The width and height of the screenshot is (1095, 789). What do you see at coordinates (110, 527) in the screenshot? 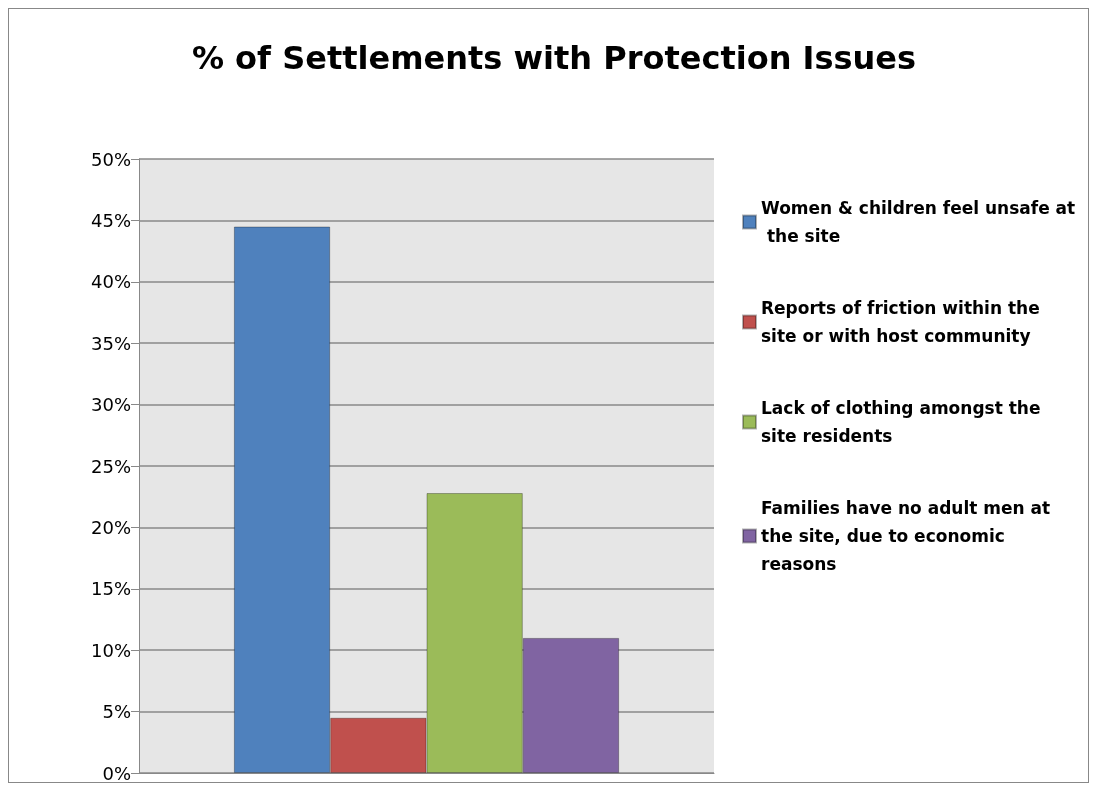
I see `y-tick-label: 20%` at bounding box center [110, 527].